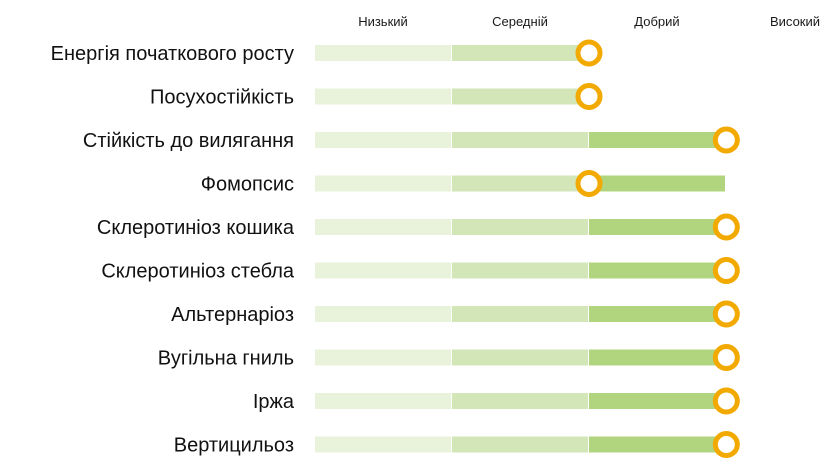  What do you see at coordinates (247, 185) in the screenshot?
I see `trait-label: Фомопсис` at bounding box center [247, 185].